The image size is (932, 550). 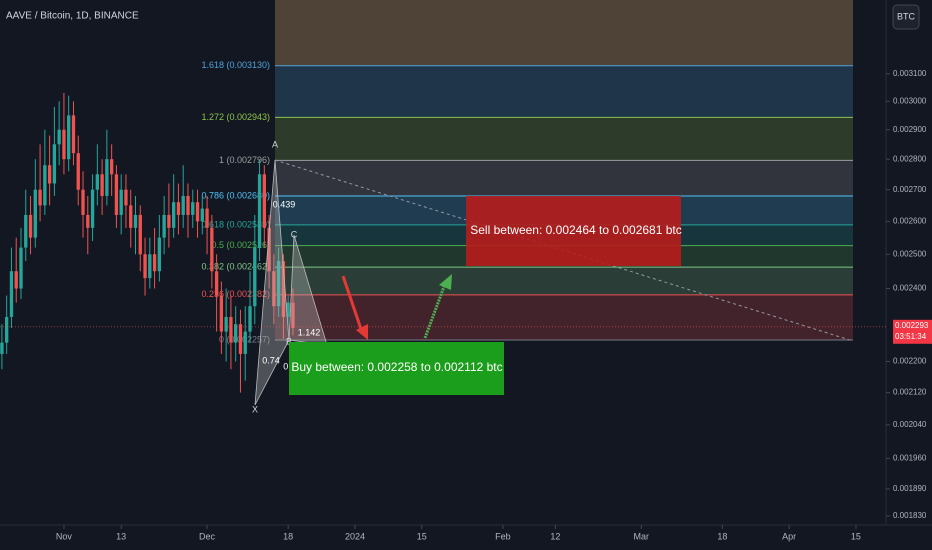 I want to click on y-tick-label: 0.002500, so click(x=910, y=253).